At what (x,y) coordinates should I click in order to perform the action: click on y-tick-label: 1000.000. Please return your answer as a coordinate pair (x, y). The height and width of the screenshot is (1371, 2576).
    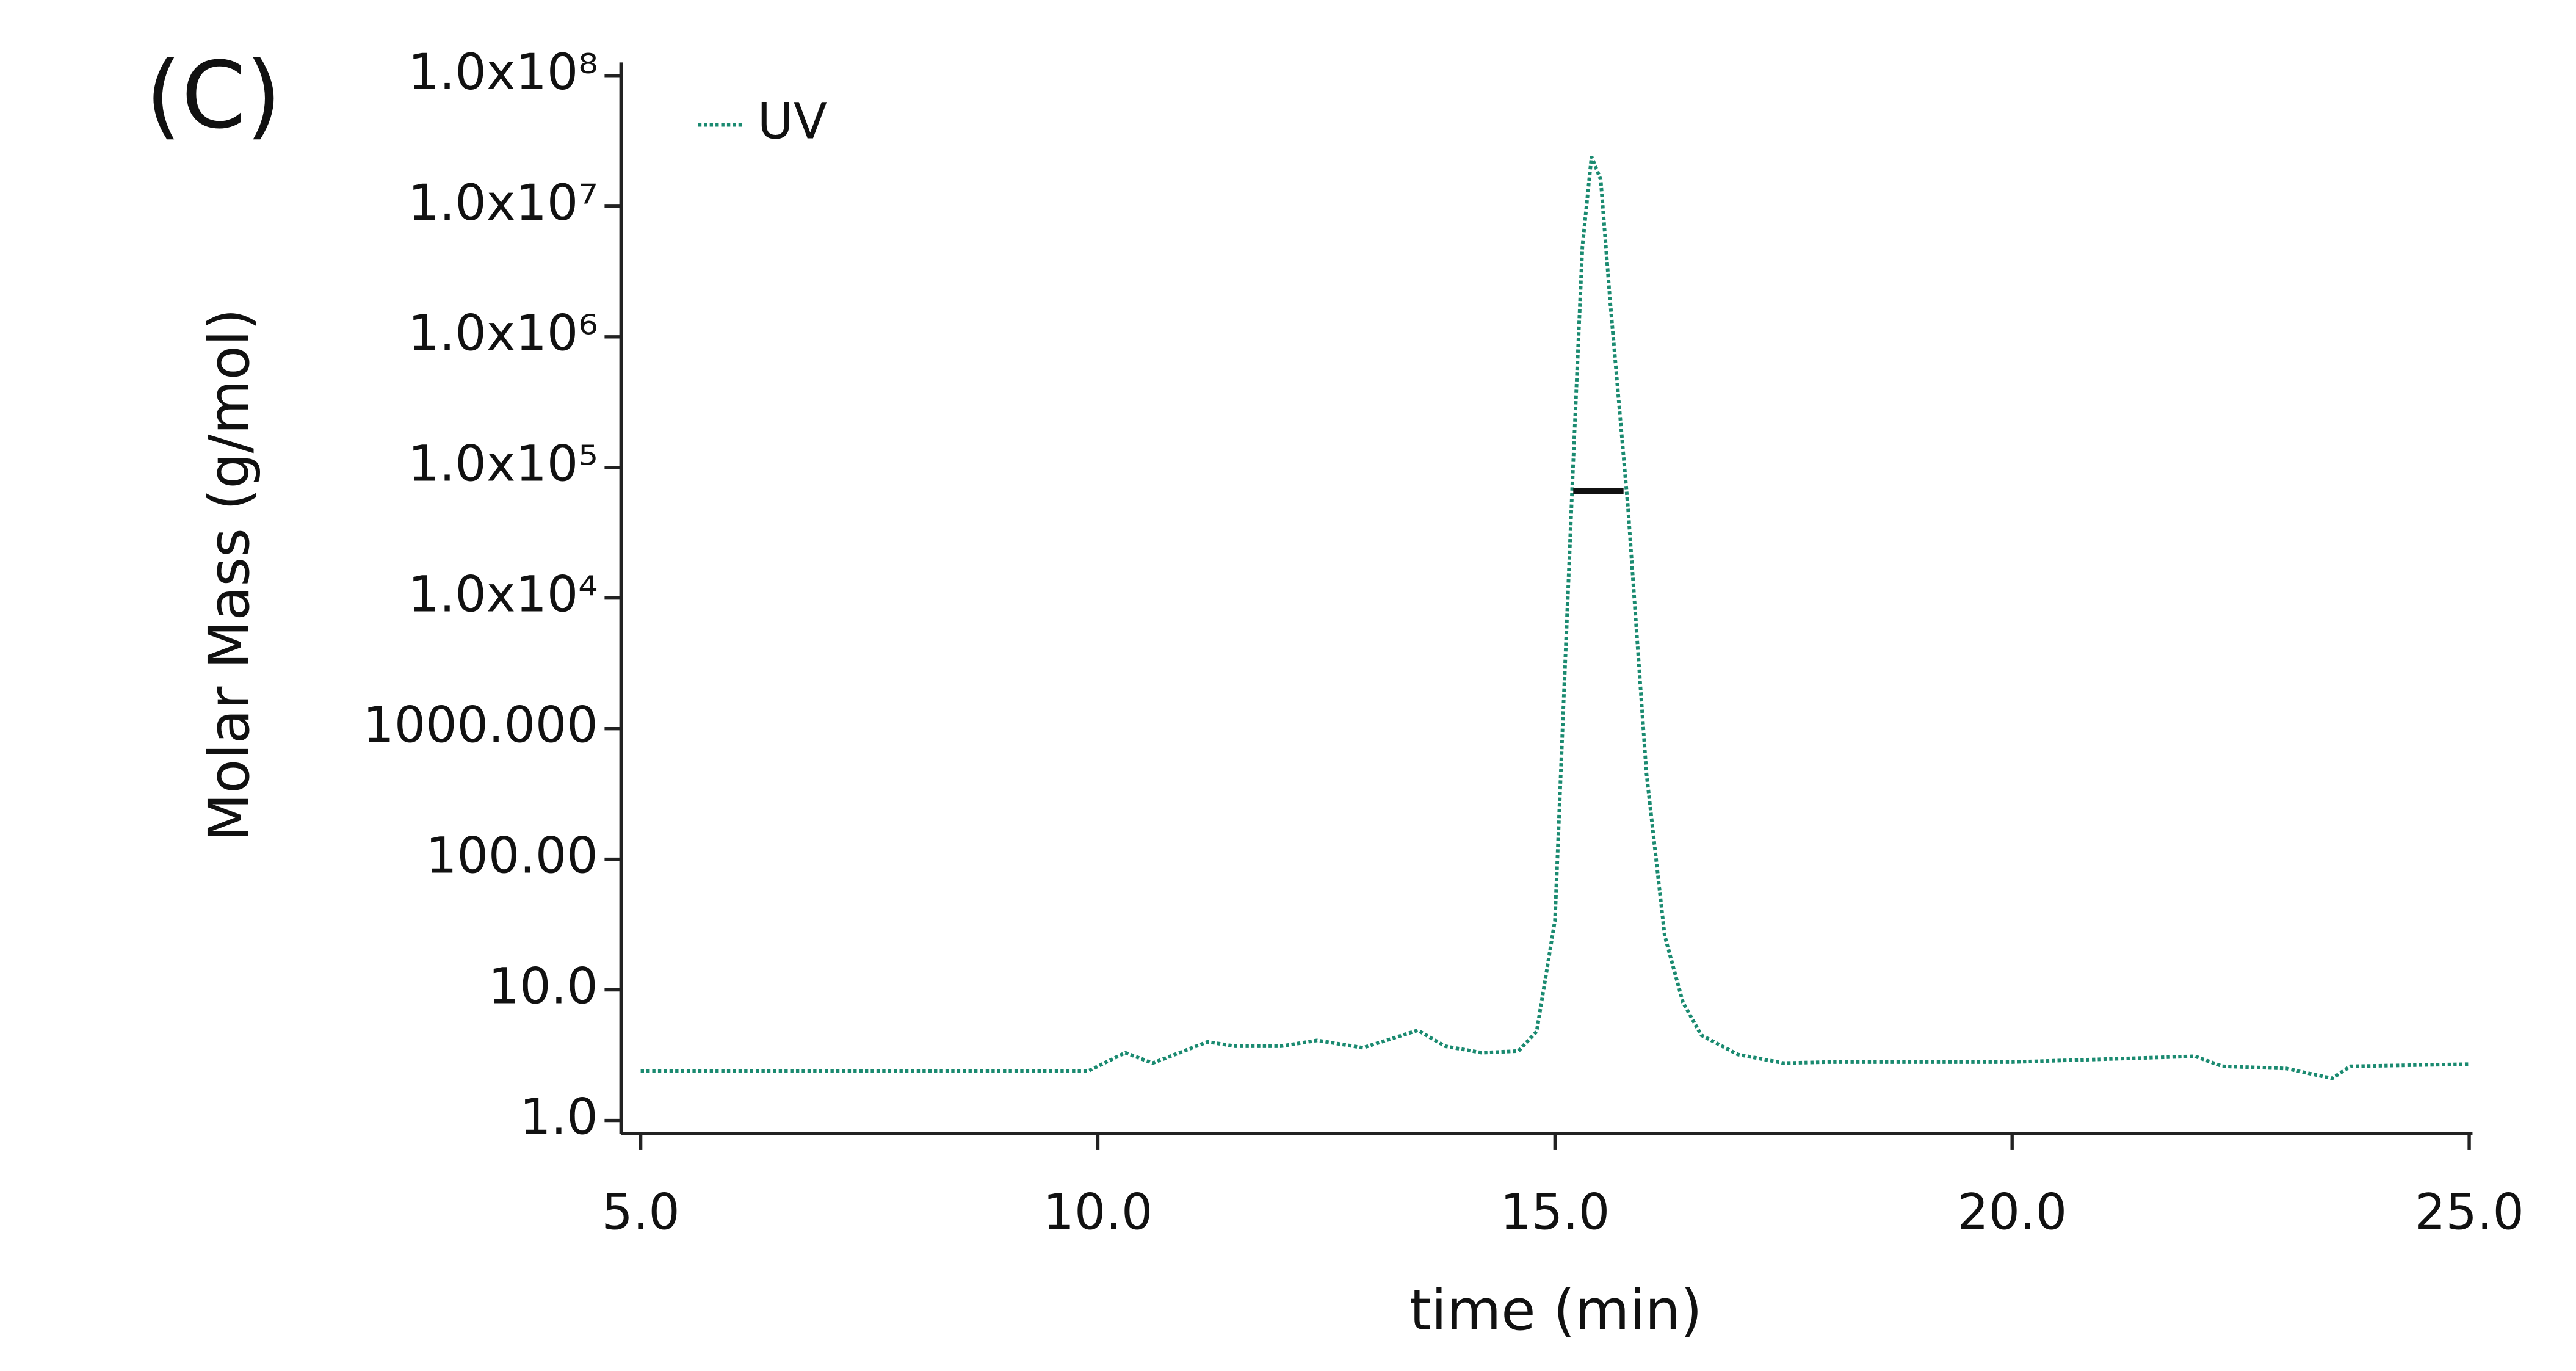
    Looking at the image, I should click on (480, 725).